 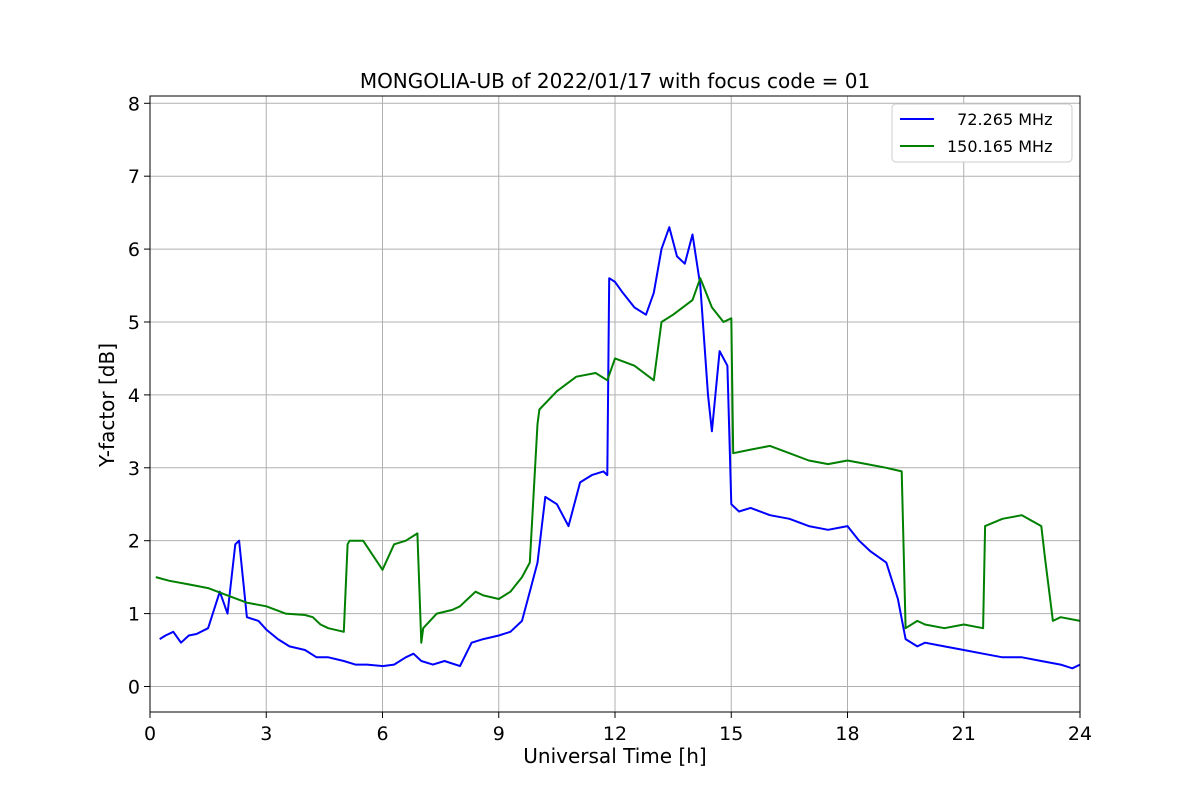 What do you see at coordinates (150, 734) in the screenshot?
I see `x-tick-label: 0` at bounding box center [150, 734].